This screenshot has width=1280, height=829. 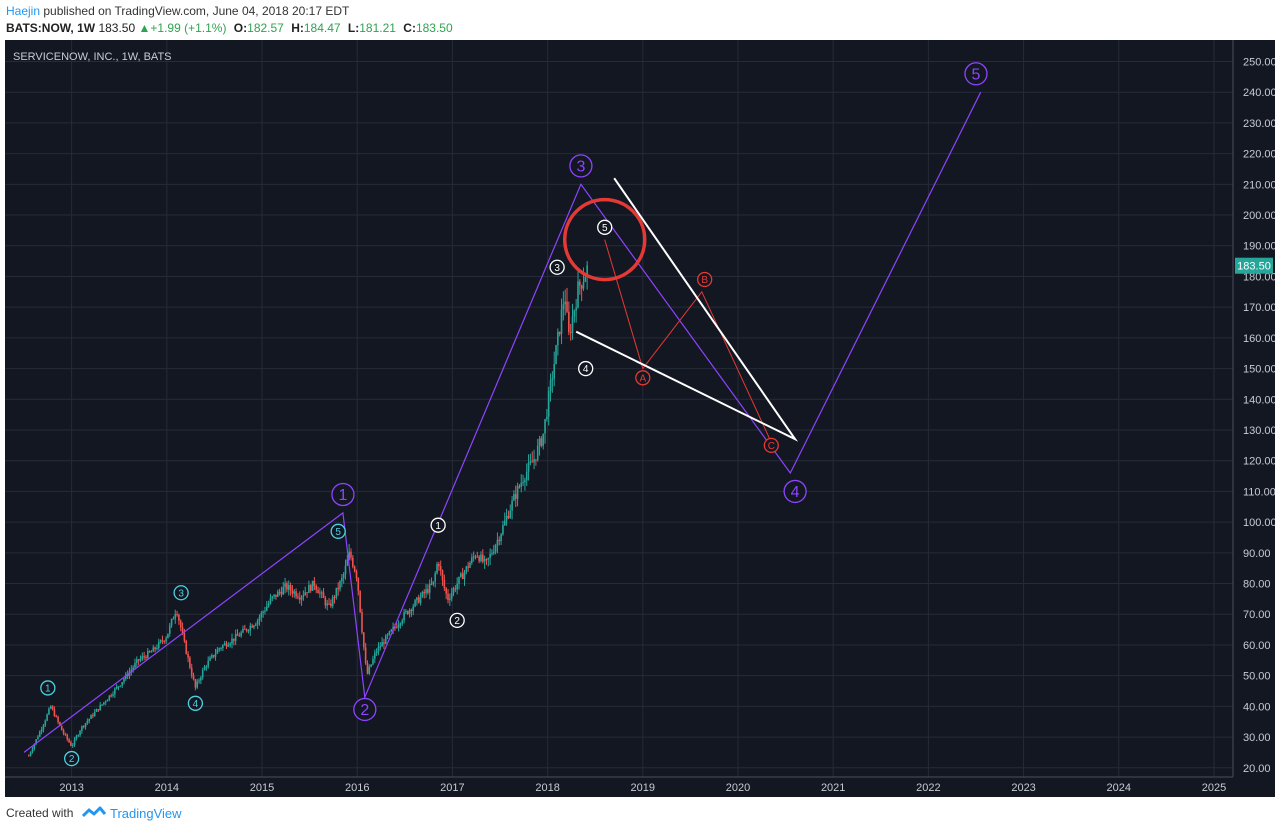 I want to click on footer: Created with, so click(x=640, y=813).